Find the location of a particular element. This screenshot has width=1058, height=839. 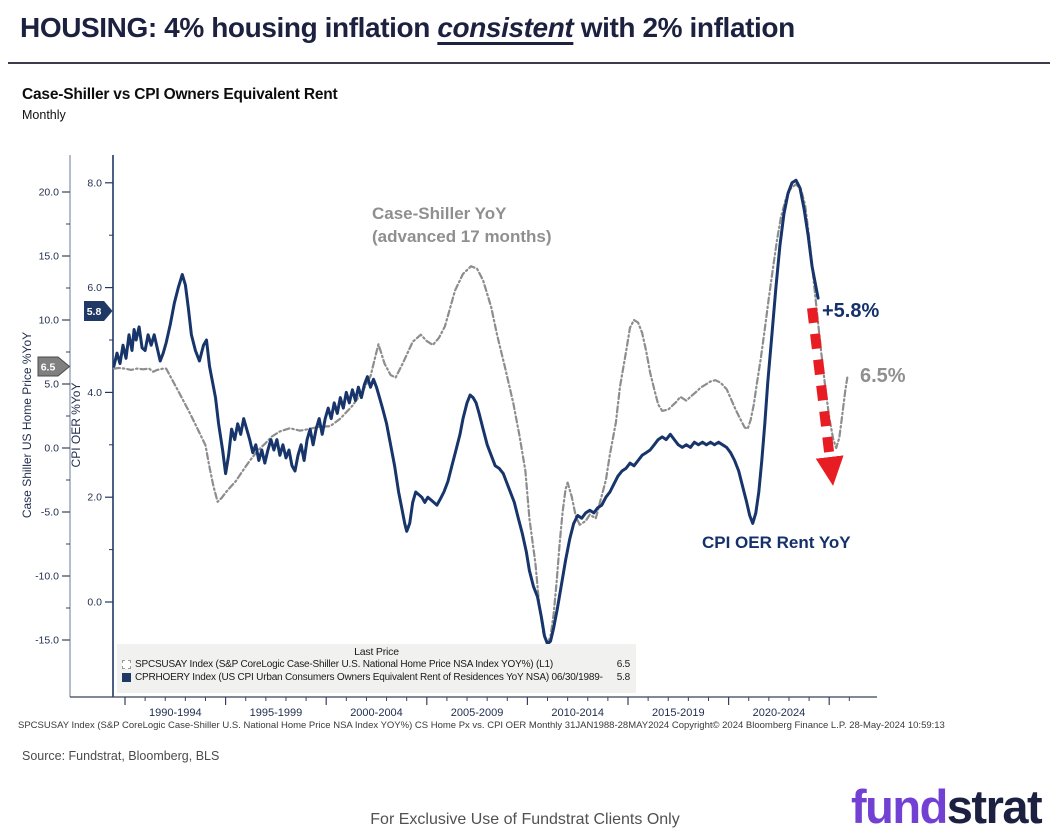

outer-y-tick-label: 0.0 is located at coordinates (51, 449).